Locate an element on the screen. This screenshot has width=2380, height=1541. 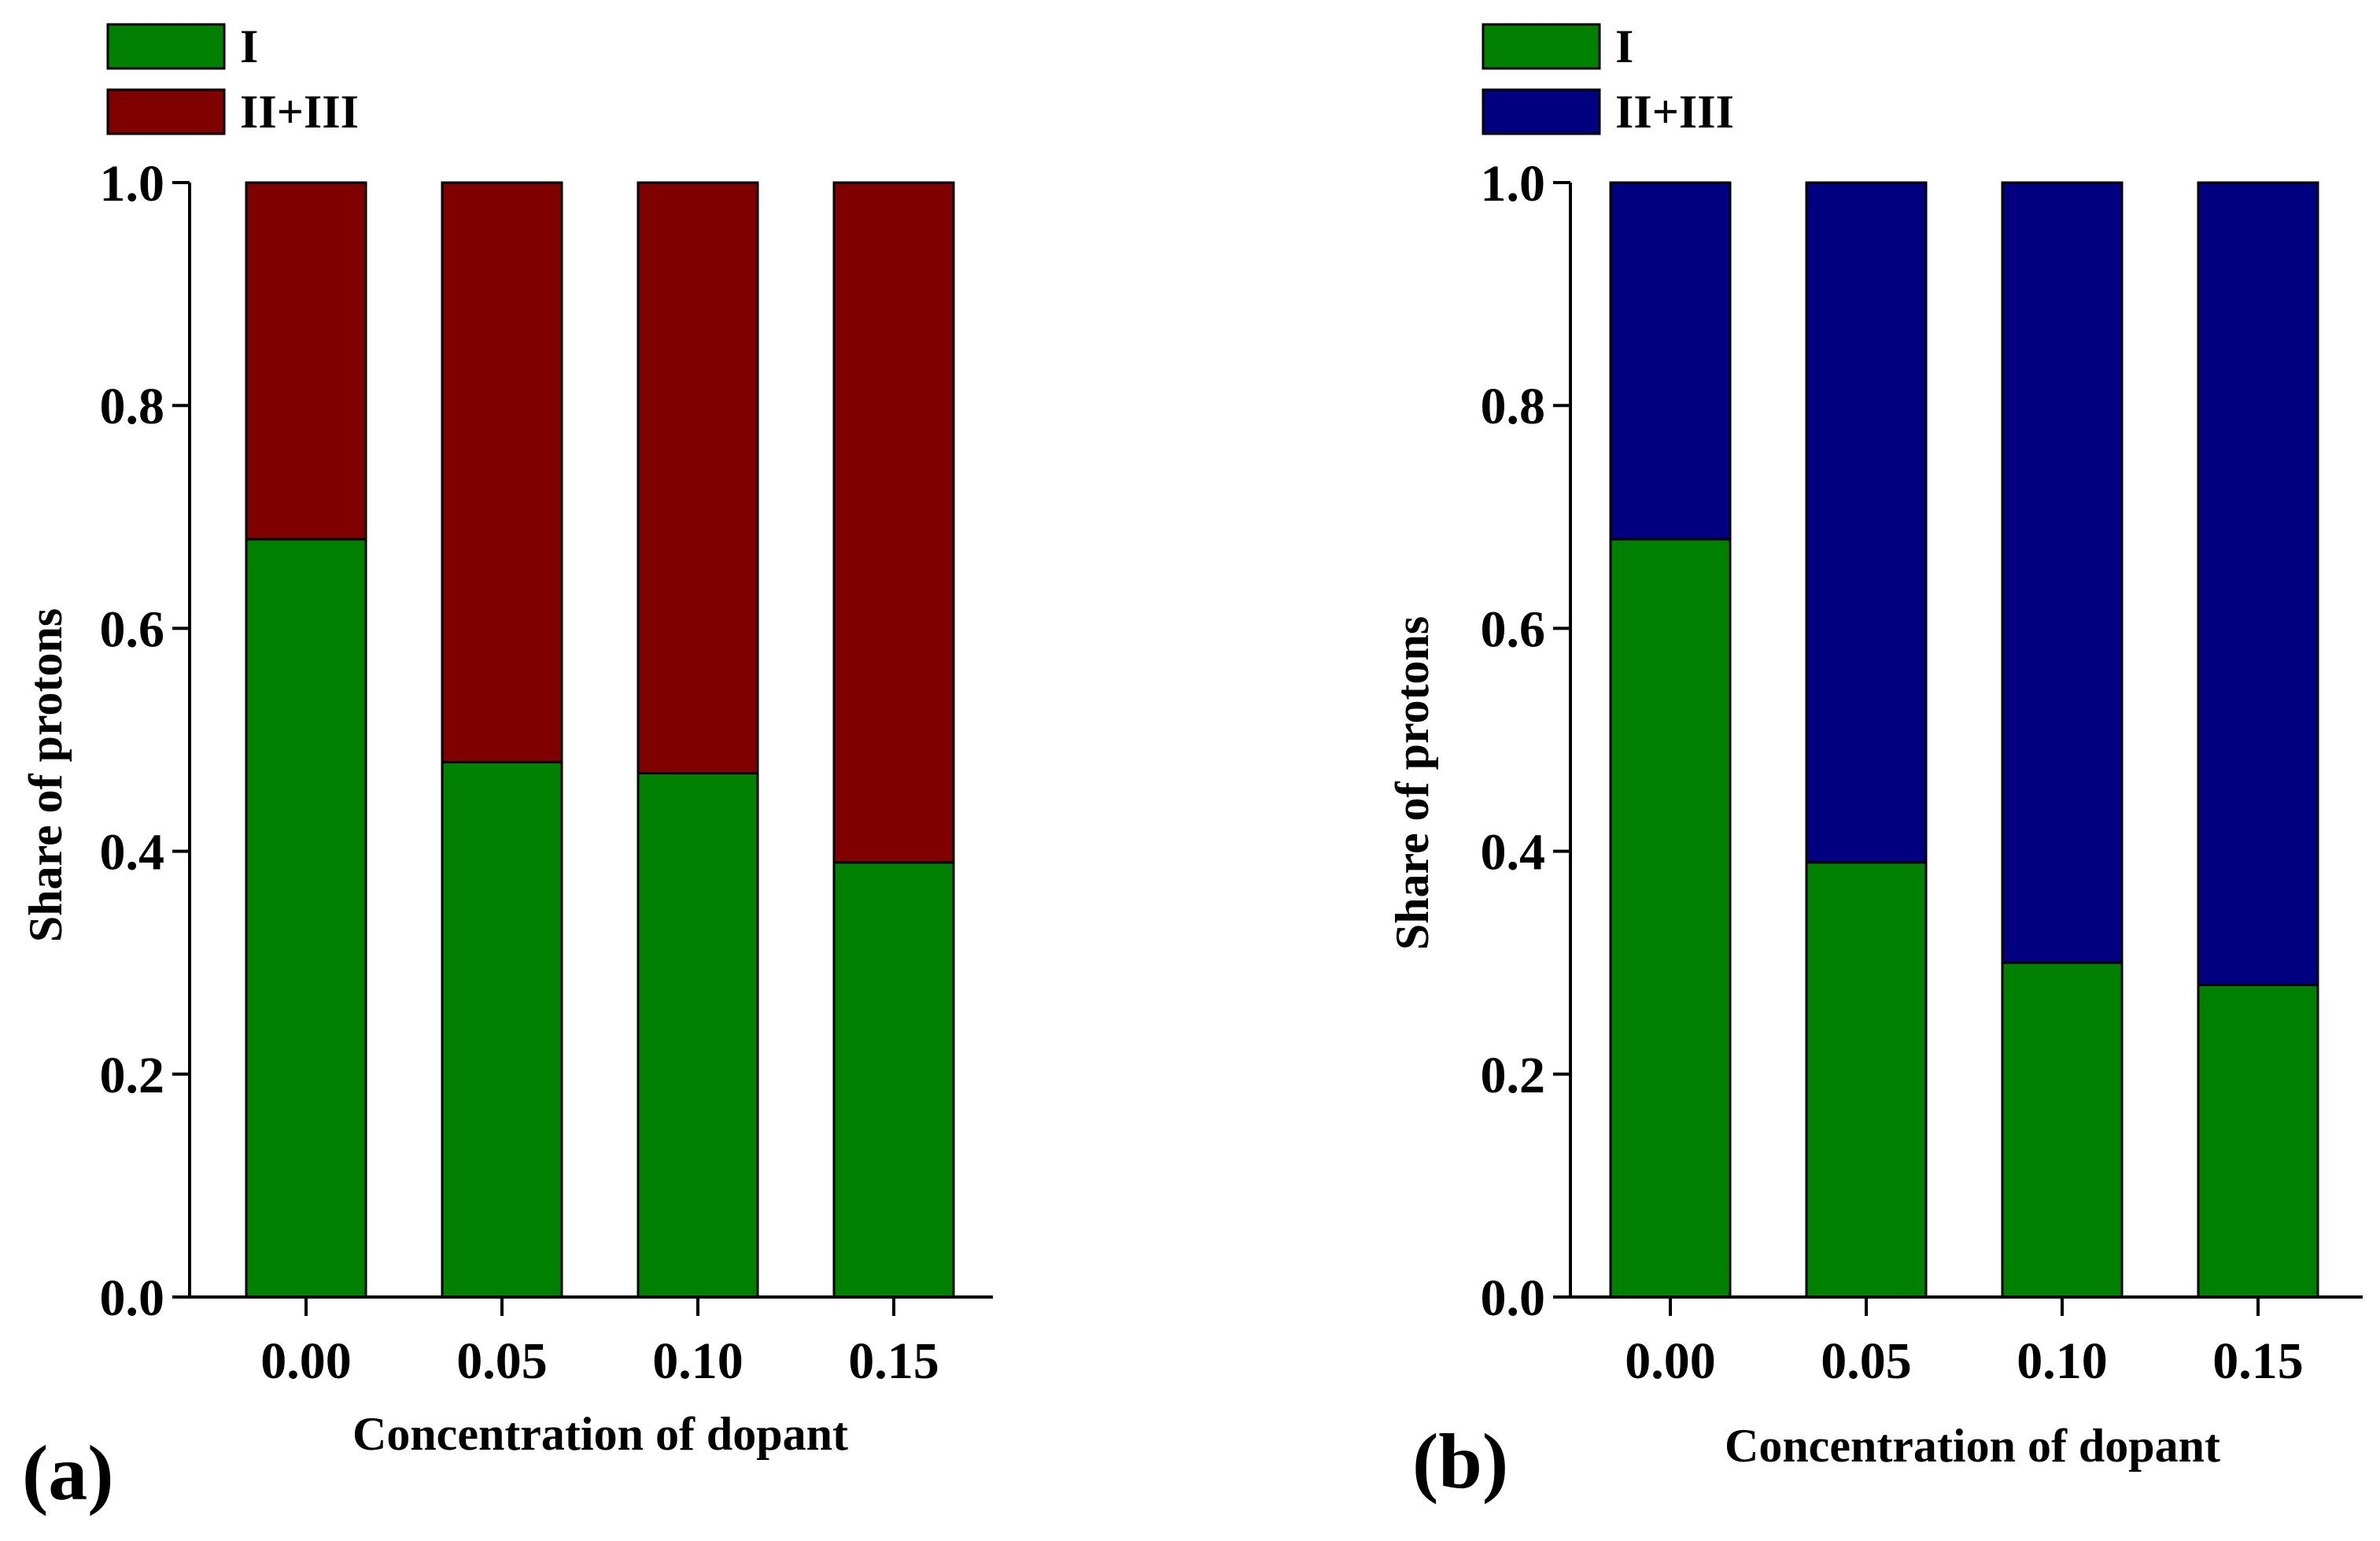
panel-label: (b) is located at coordinates (1460, 1461).